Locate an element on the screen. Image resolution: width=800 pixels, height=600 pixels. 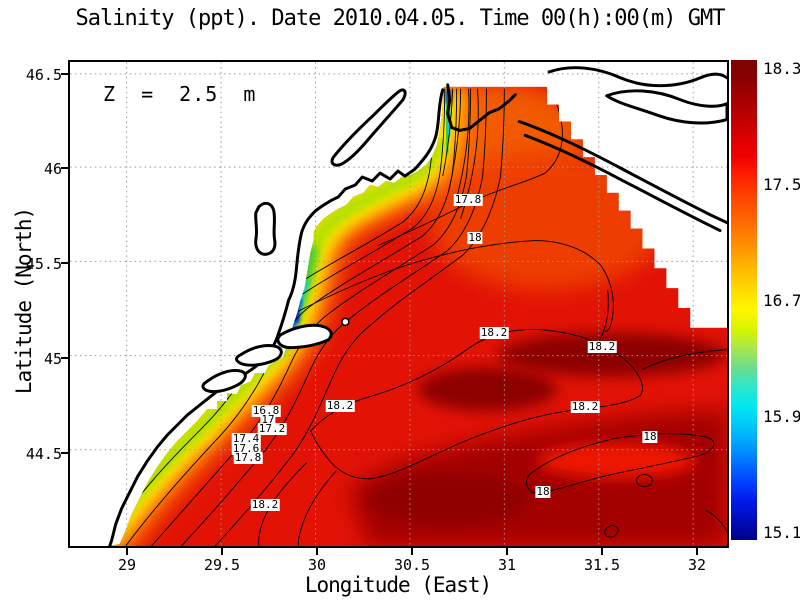
x-tick-label: 31 is located at coordinates (507, 565).